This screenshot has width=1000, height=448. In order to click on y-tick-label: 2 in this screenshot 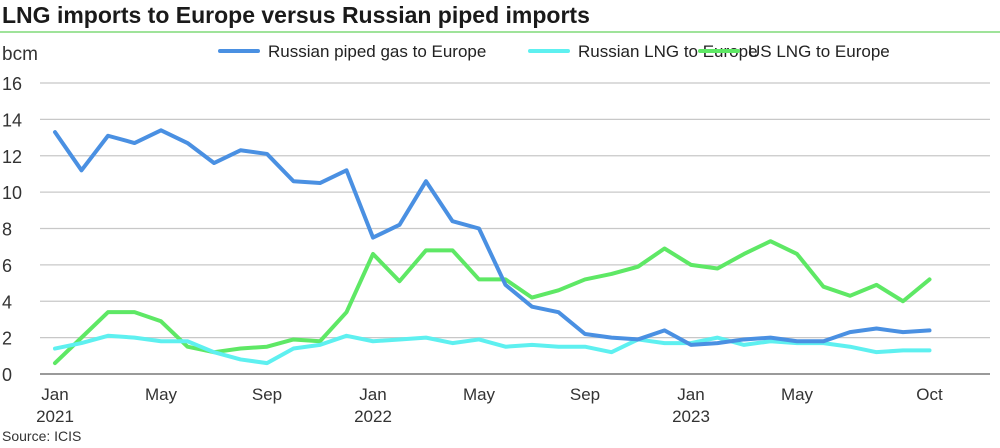, I will do `click(7, 339)`.